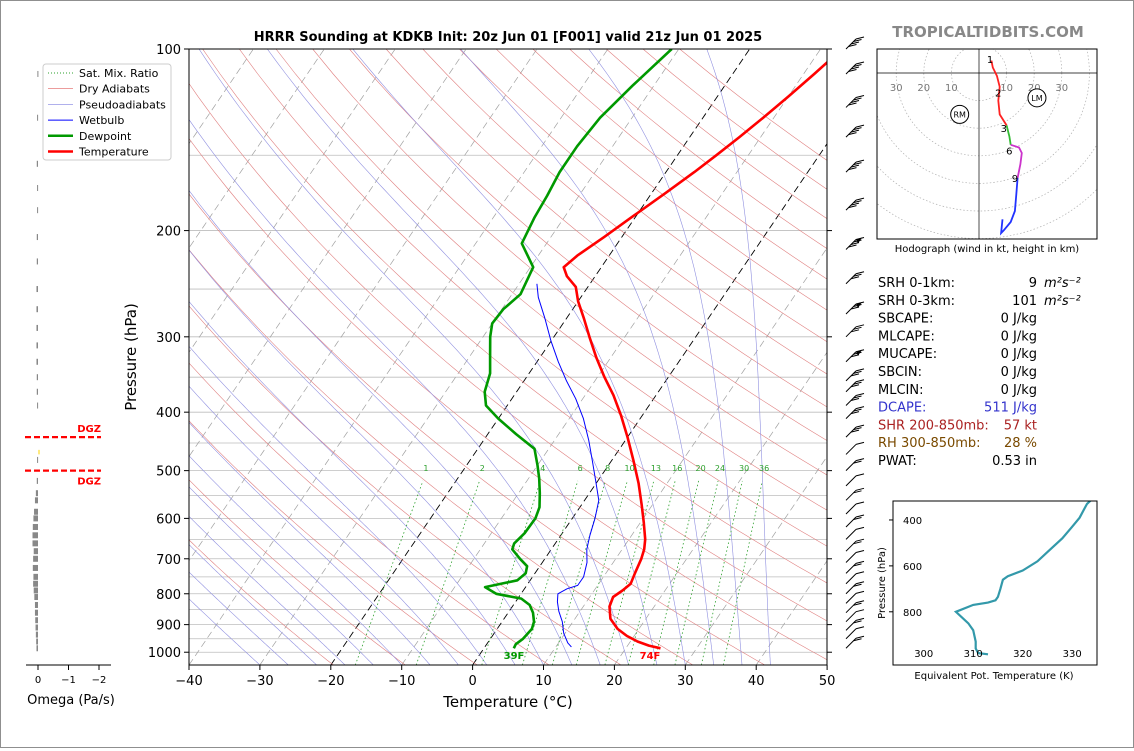 The image size is (1134, 751). Describe the element at coordinates (168, 338) in the screenshot. I see `y-tick-label: 300` at that location.